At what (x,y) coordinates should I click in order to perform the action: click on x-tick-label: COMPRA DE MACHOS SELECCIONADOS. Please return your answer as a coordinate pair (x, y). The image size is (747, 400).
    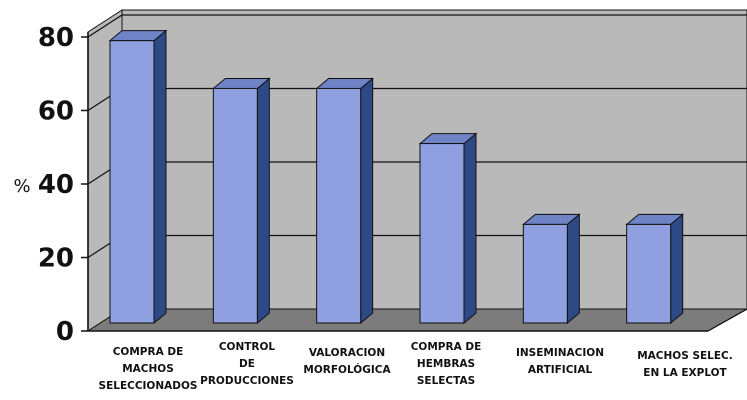
    Looking at the image, I should click on (148, 369).